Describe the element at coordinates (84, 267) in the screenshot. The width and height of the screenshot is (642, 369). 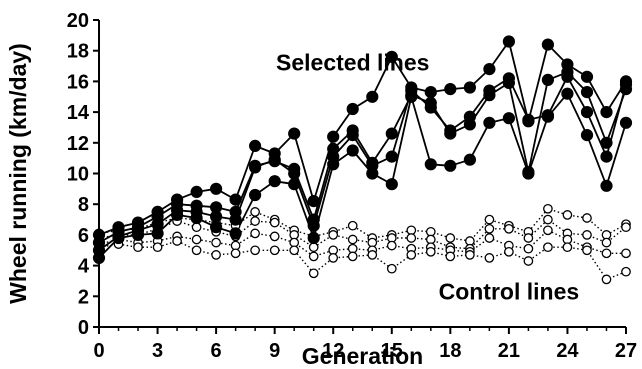
I see `y-tick-label: 4` at that location.